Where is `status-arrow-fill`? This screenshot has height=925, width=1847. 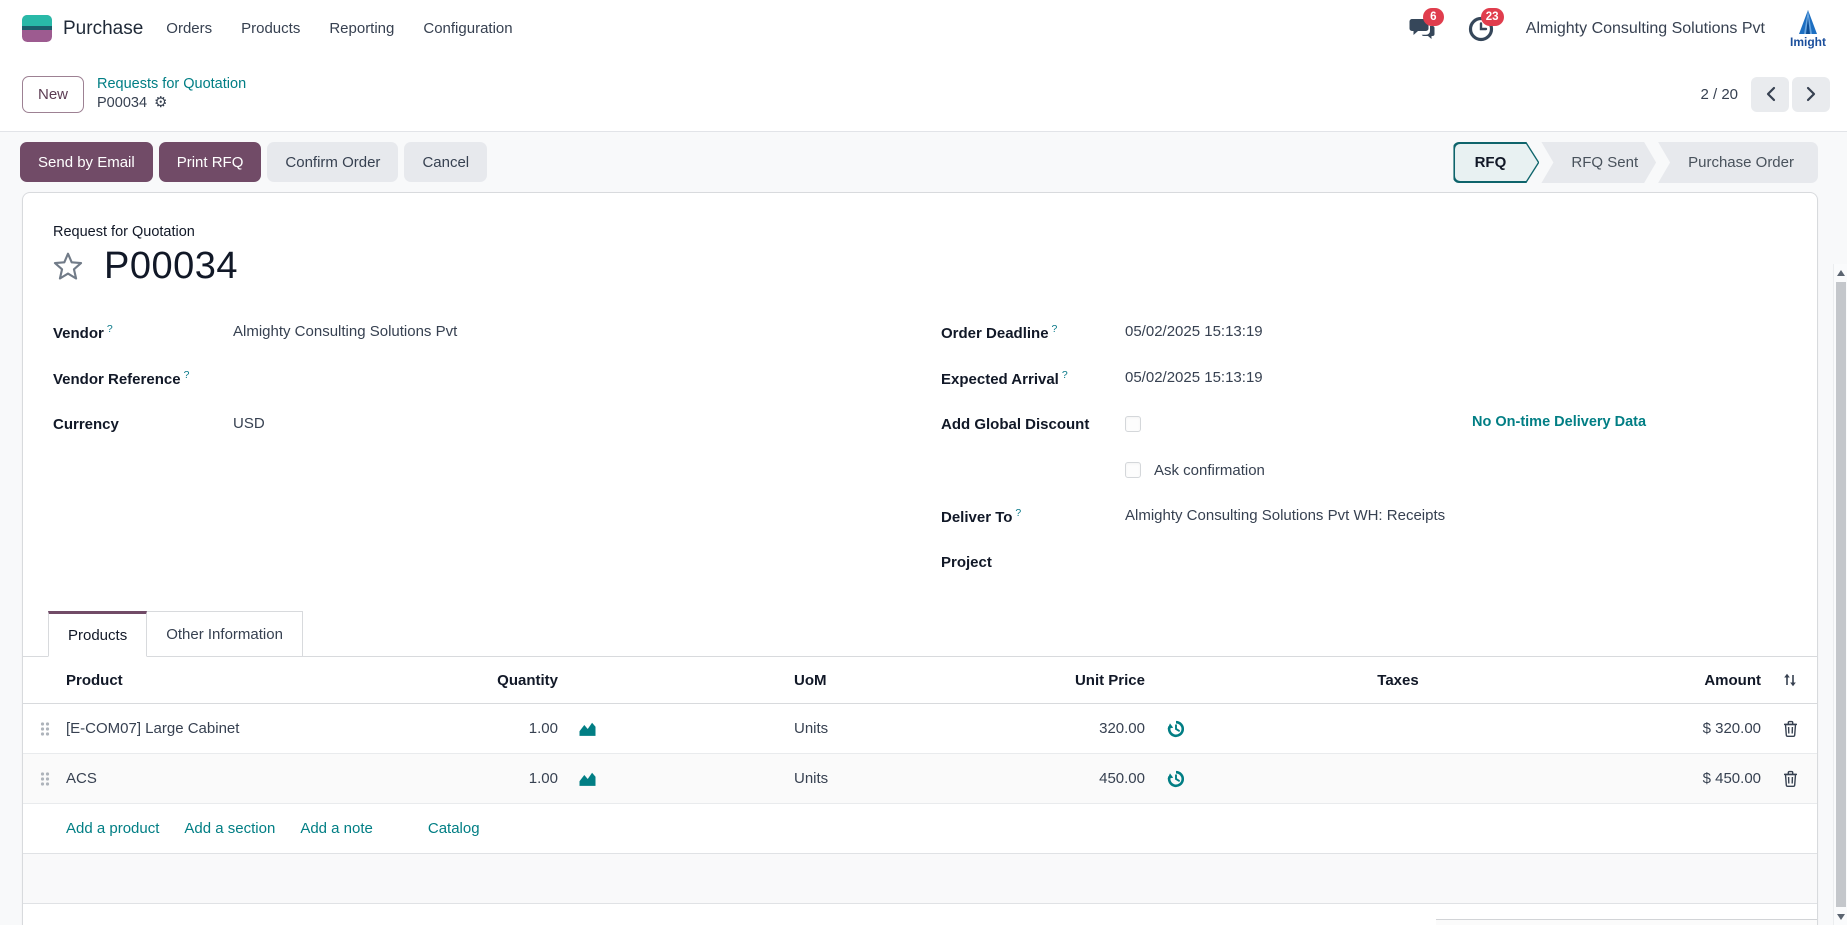
status-arrow-fill is located at coordinates (1496, 163).